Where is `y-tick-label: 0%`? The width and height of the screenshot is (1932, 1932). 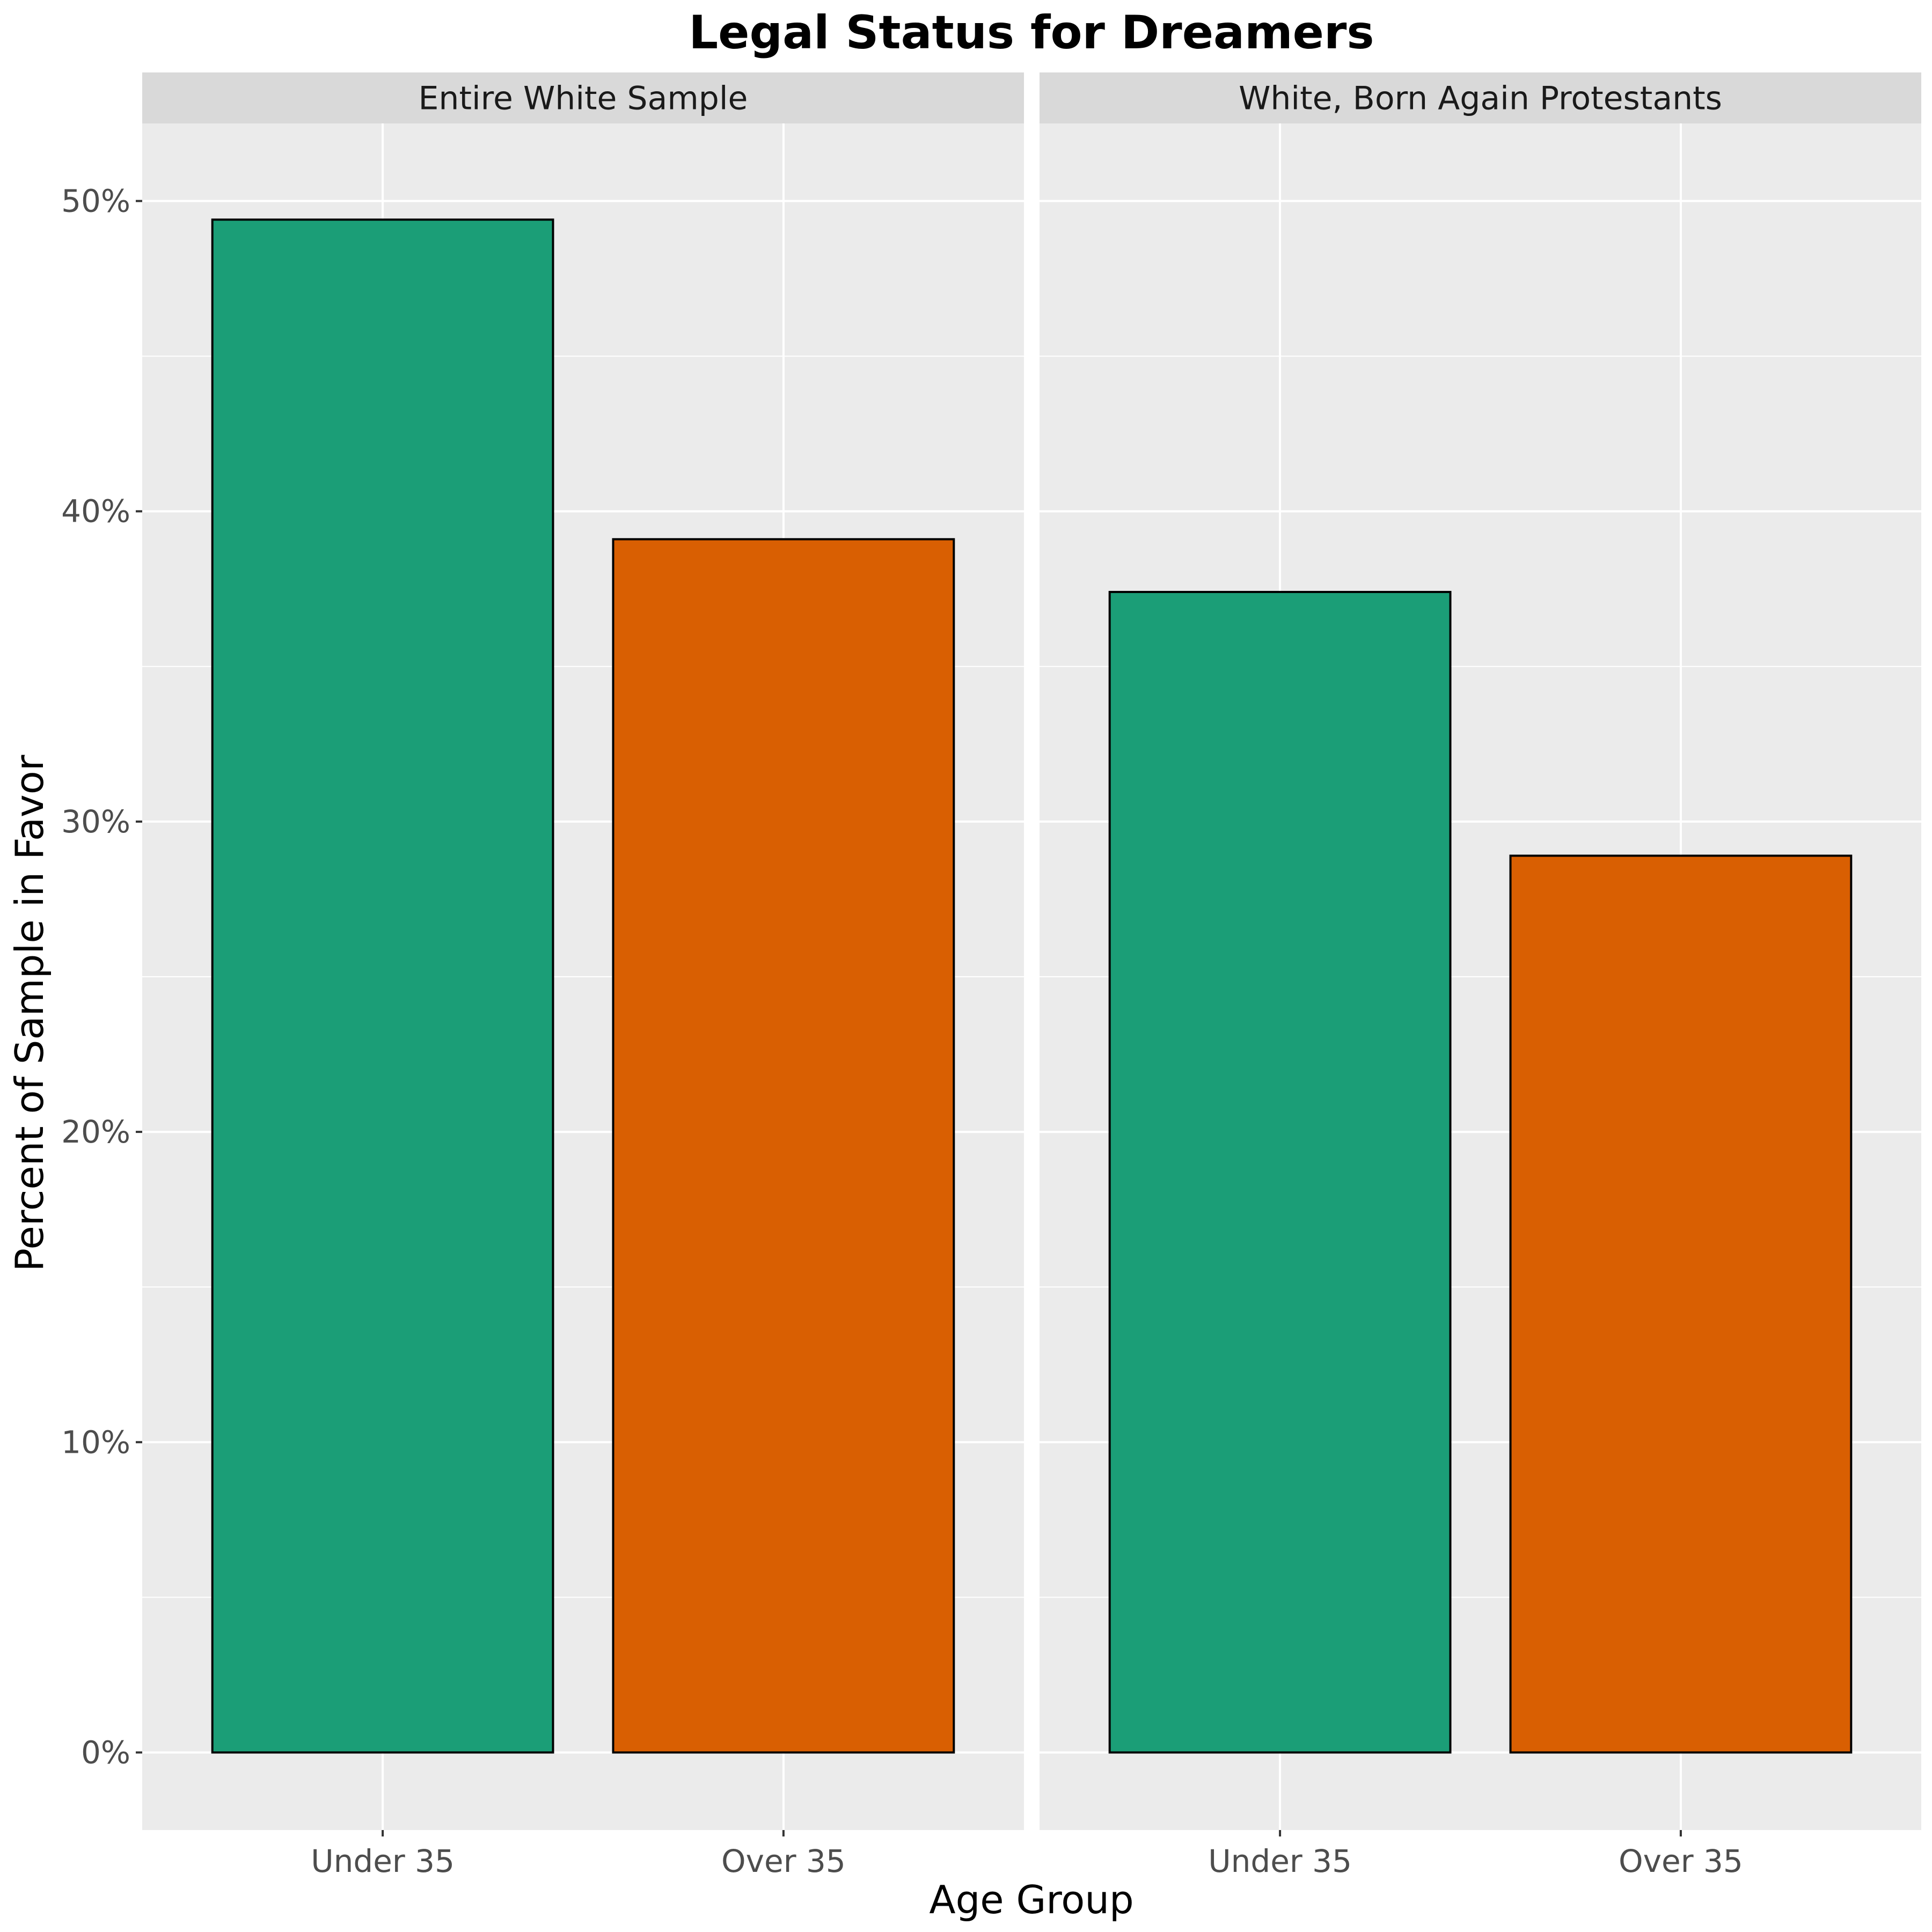
y-tick-label: 0% is located at coordinates (105, 1752).